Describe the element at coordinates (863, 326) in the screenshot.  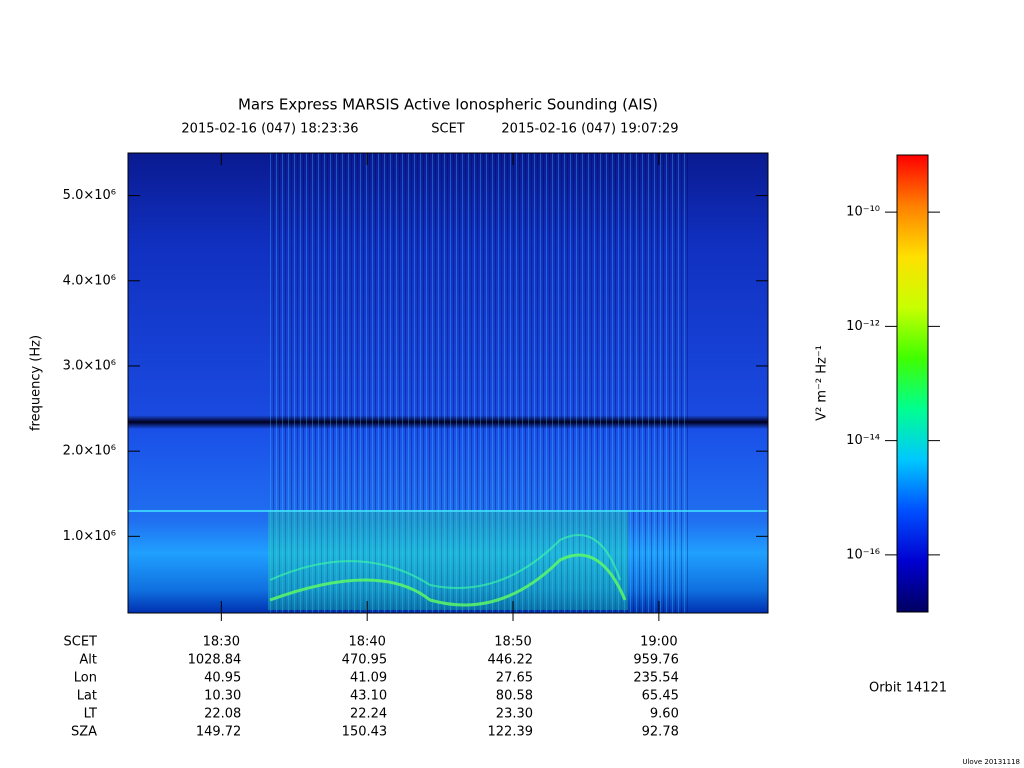
I see `colorbar-tick-label: 10⁻¹²` at that location.